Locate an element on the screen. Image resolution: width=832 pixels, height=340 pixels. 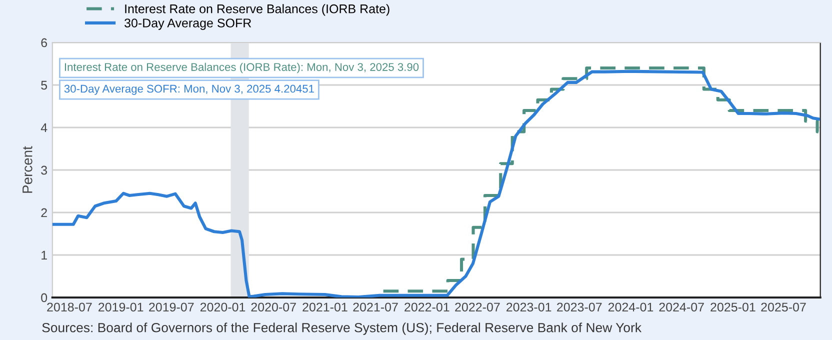
x-tick-label: 2022-01 is located at coordinates (427, 307).